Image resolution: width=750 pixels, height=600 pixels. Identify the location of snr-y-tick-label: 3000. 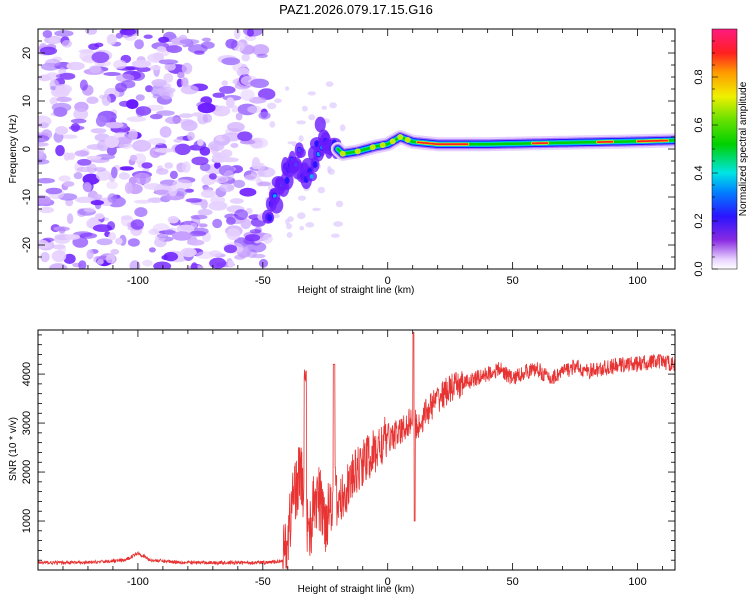
(27, 423).